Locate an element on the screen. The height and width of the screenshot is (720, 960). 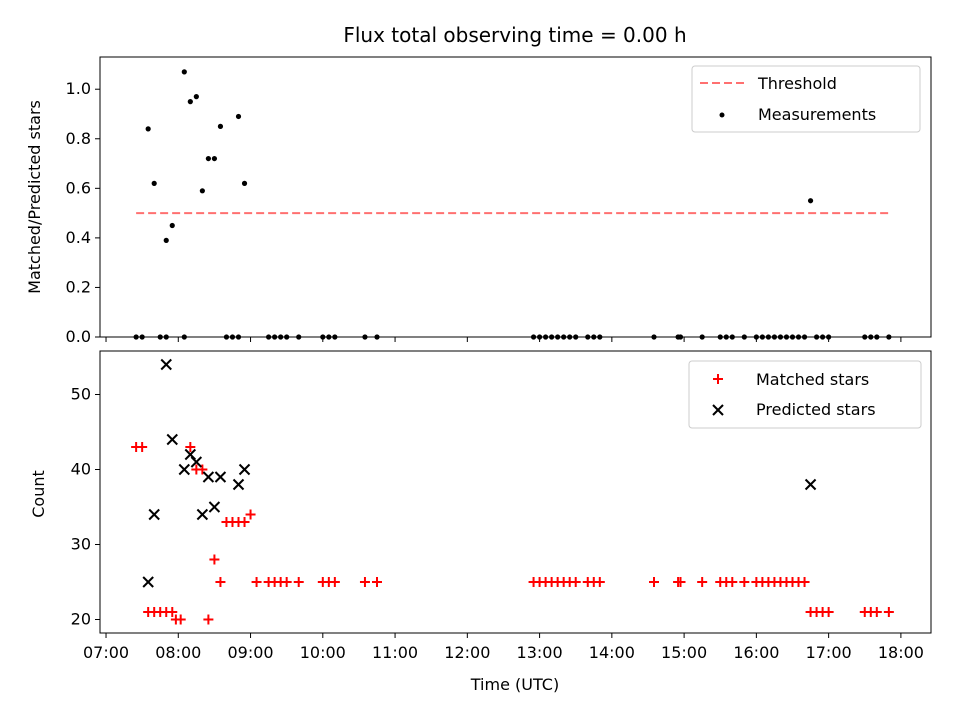
ratio-y-tick-label: 0.8 is located at coordinates (78, 138).